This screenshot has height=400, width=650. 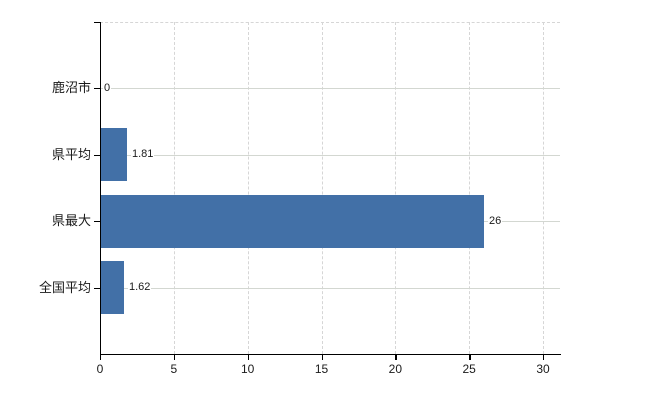 What do you see at coordinates (495, 221) in the screenshot?
I see `bar-value-label: 26` at bounding box center [495, 221].